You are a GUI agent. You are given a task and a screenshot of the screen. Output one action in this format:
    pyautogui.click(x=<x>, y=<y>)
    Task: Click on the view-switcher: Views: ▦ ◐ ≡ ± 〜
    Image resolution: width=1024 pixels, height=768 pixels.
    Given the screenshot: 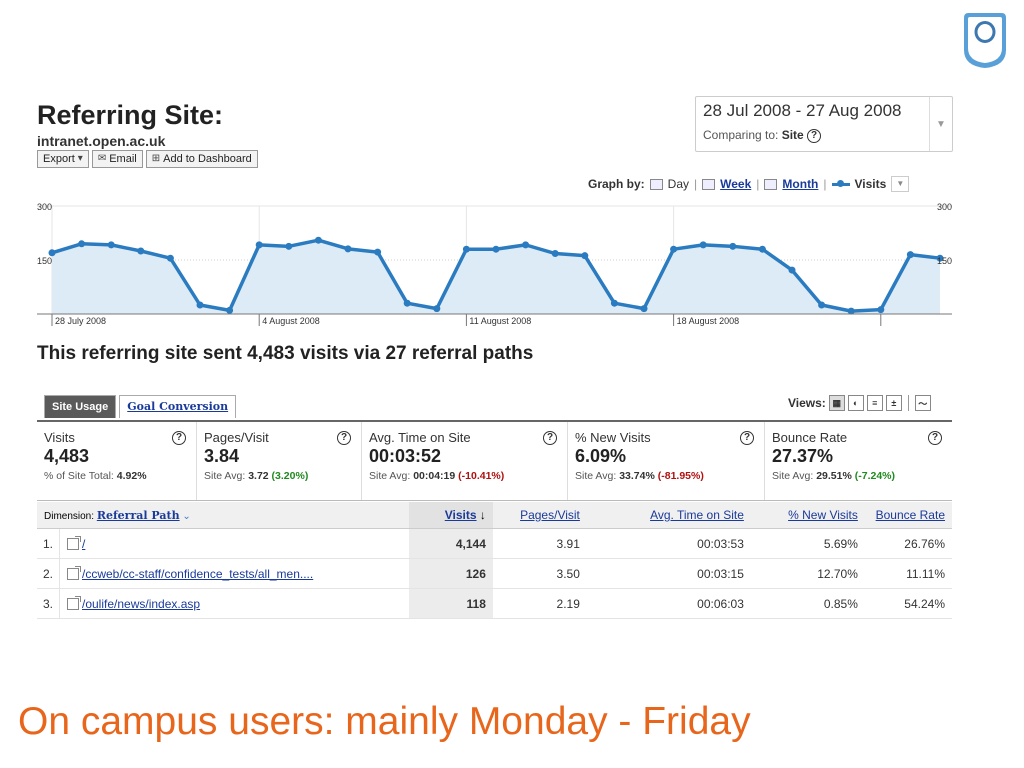 What is the action you would take?
    pyautogui.click(x=859, y=403)
    